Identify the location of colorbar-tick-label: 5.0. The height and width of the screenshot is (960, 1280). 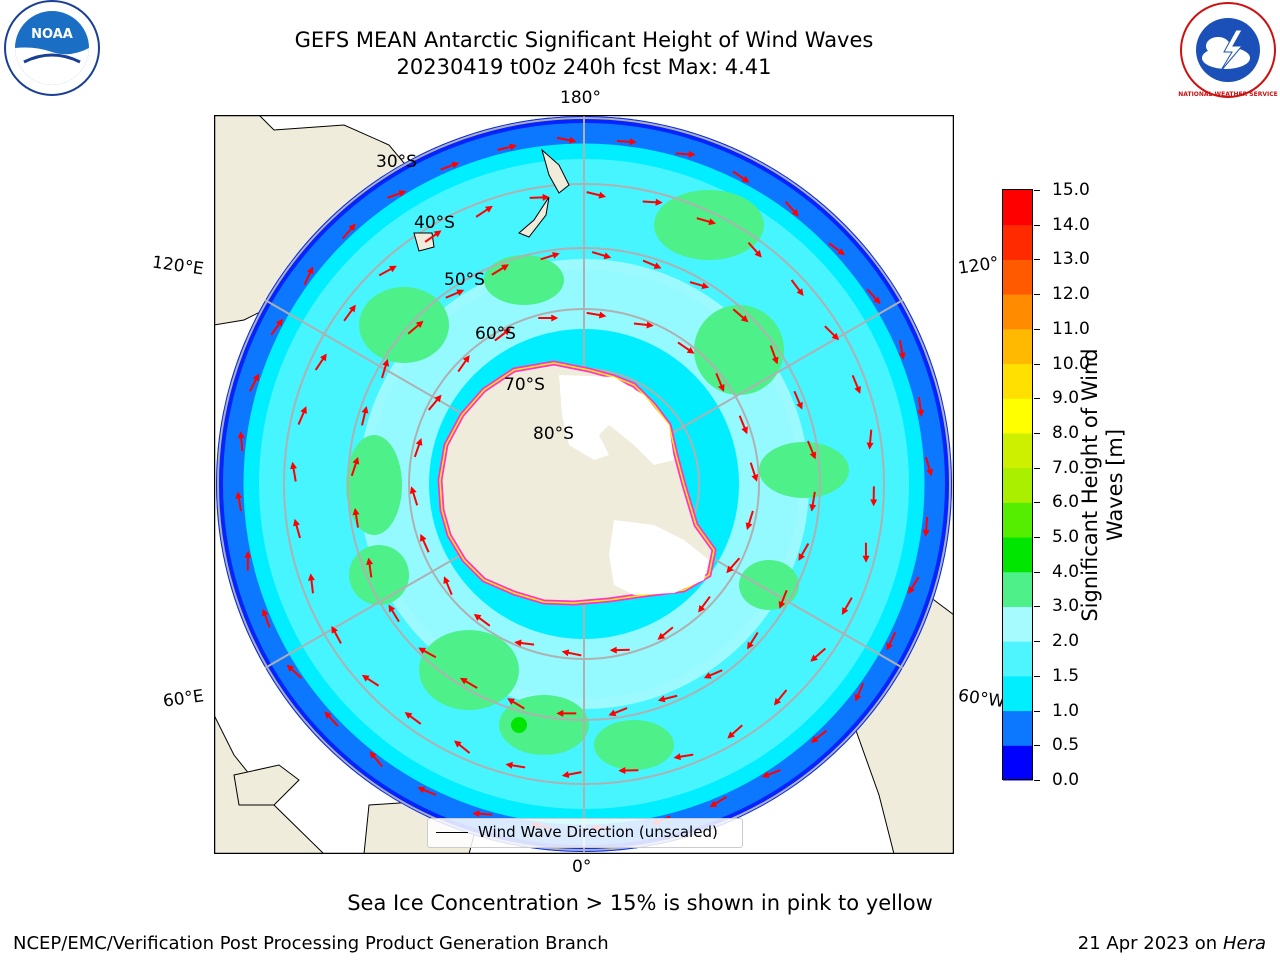
(1066, 537).